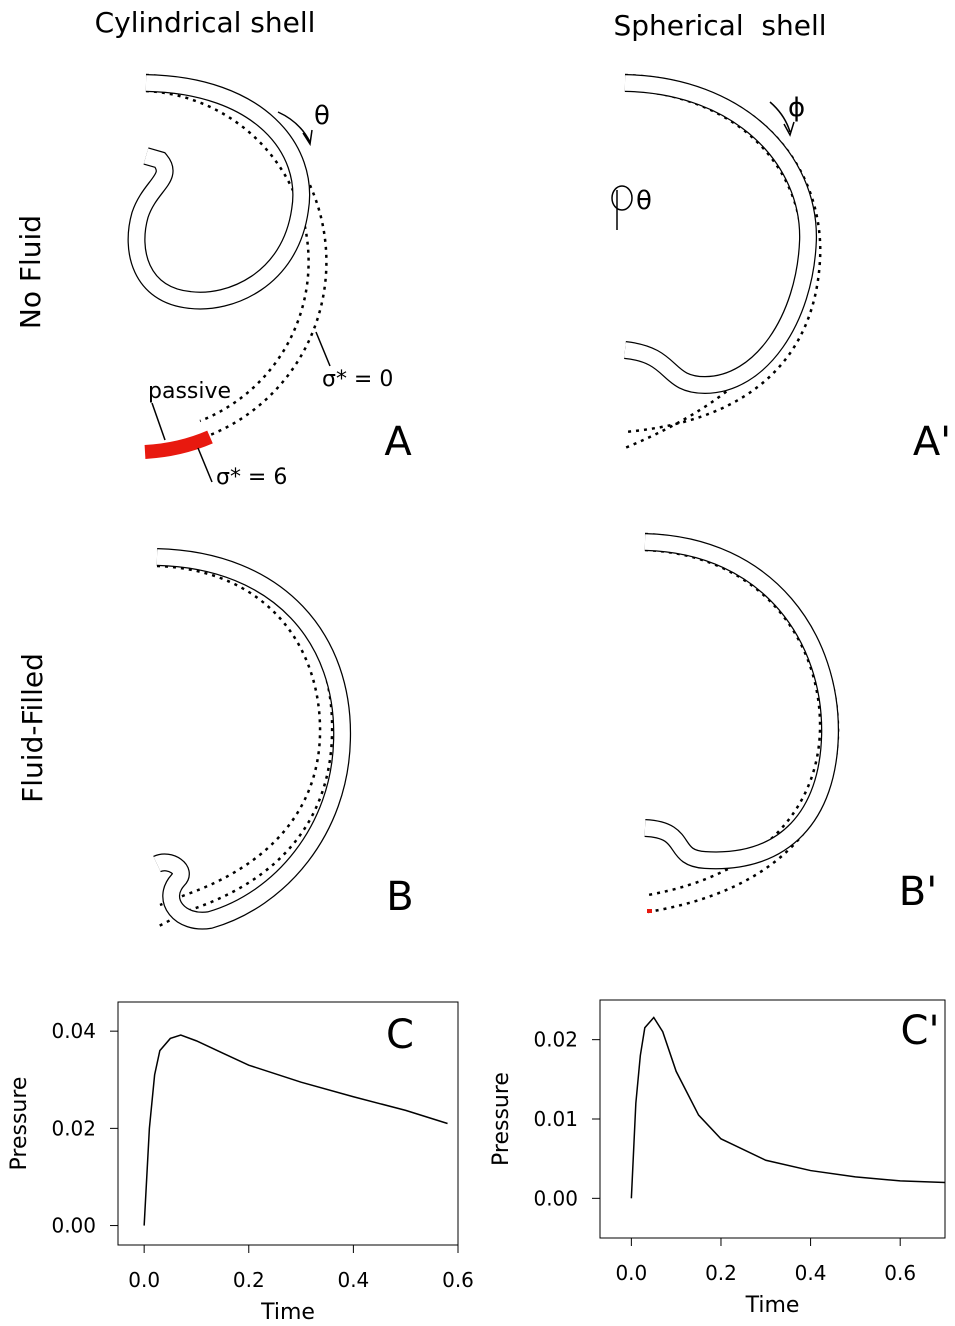 The width and height of the screenshot is (955, 1326). I want to click on panel-label: B, so click(399, 897).